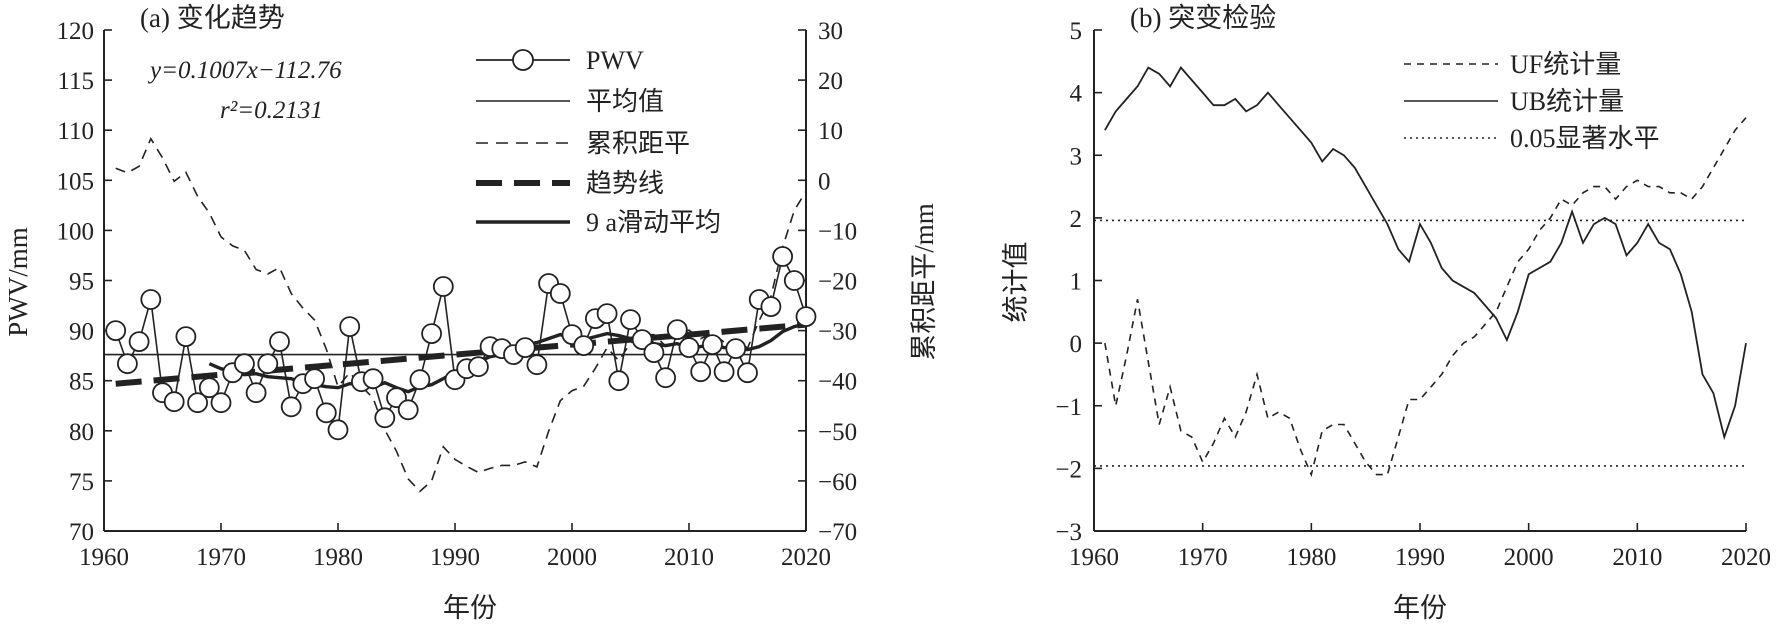 This screenshot has height=630, width=1782. What do you see at coordinates (18, 282) in the screenshot?
I see `a-left-y-axis-label: PWV/mm` at bounding box center [18, 282].